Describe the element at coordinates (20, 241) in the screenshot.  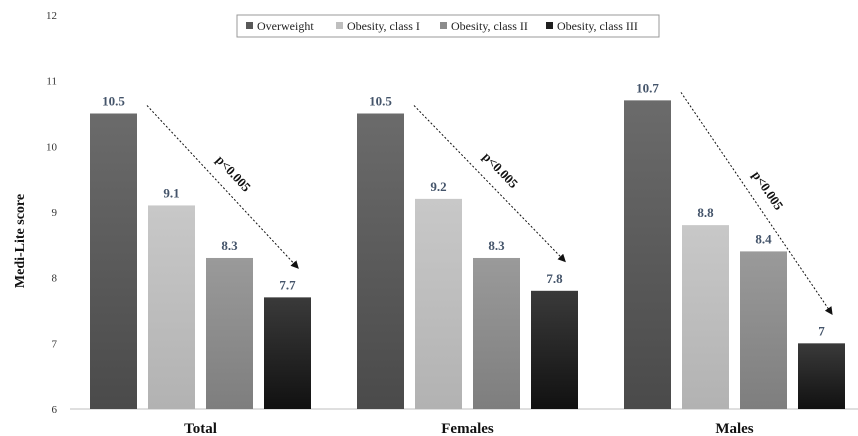
I see `y-axis-title: Medi-Lite score` at that location.